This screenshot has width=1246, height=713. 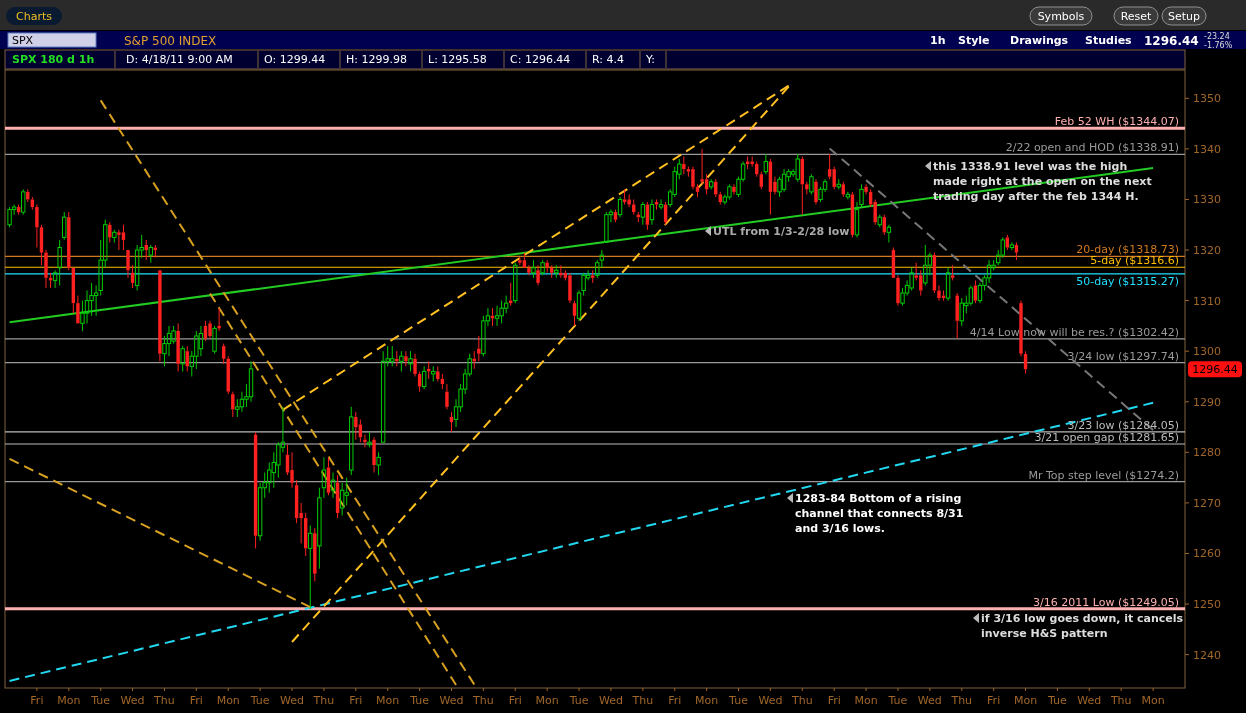 I want to click on ref-line-label: 2/22 open and HOD ($1338.91), so click(x=1092, y=148).